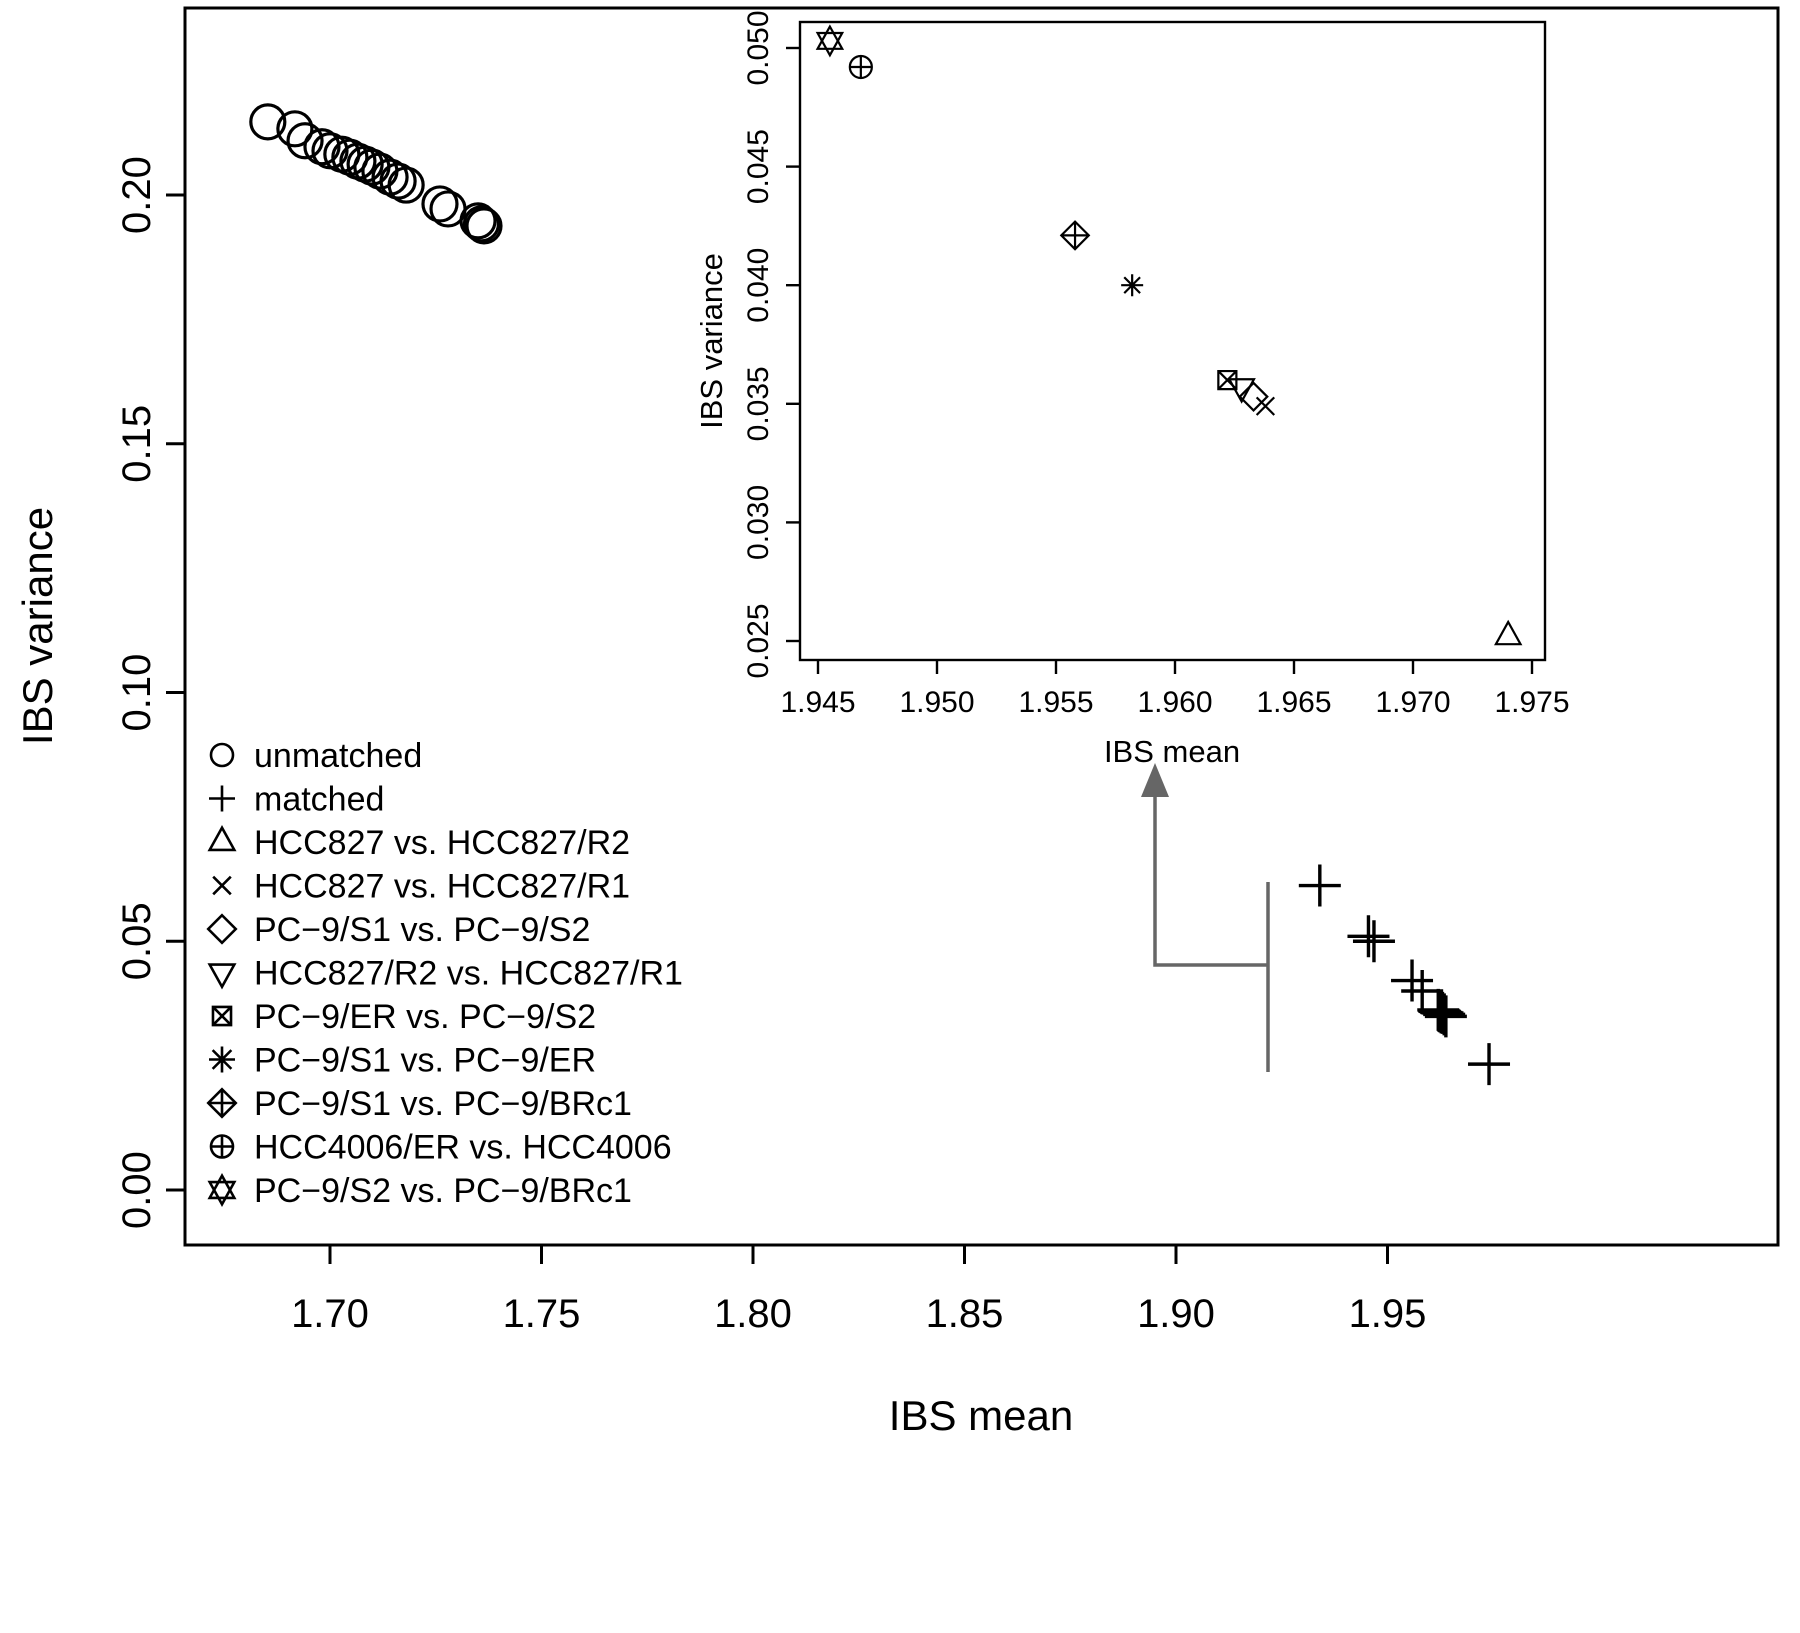  Describe the element at coordinates (338, 756) in the screenshot. I see `legend-label: unmatched` at that location.